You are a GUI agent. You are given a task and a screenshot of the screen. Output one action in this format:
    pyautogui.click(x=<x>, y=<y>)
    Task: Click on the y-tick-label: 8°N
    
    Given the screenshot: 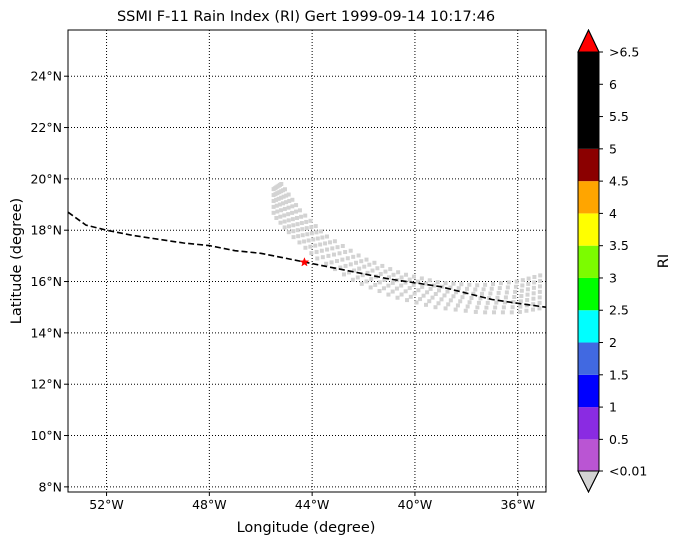 What is the action you would take?
    pyautogui.click(x=50, y=486)
    